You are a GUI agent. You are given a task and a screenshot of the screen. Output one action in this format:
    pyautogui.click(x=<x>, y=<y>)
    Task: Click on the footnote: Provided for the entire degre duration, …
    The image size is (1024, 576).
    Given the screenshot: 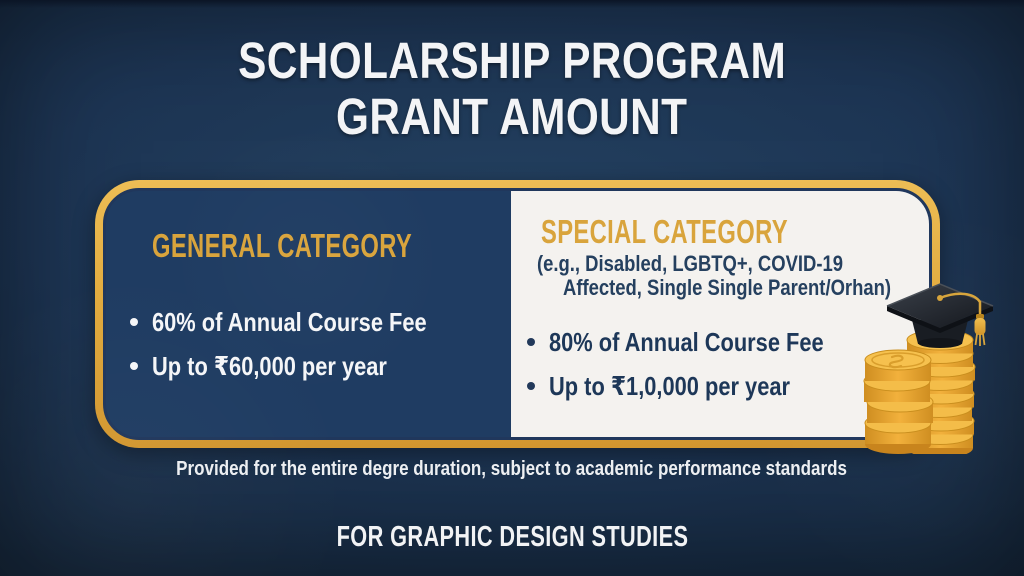 What is the action you would take?
    pyautogui.click(x=512, y=469)
    